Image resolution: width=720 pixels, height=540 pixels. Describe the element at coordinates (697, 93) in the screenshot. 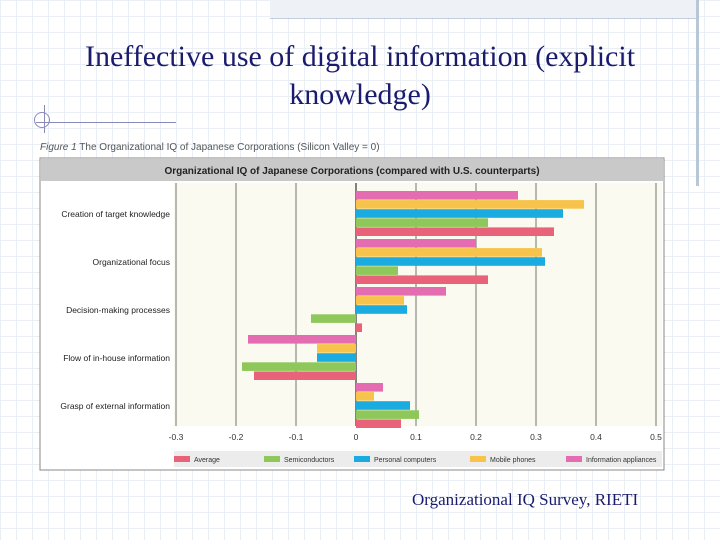

I see `slide-decoration-right` at that location.